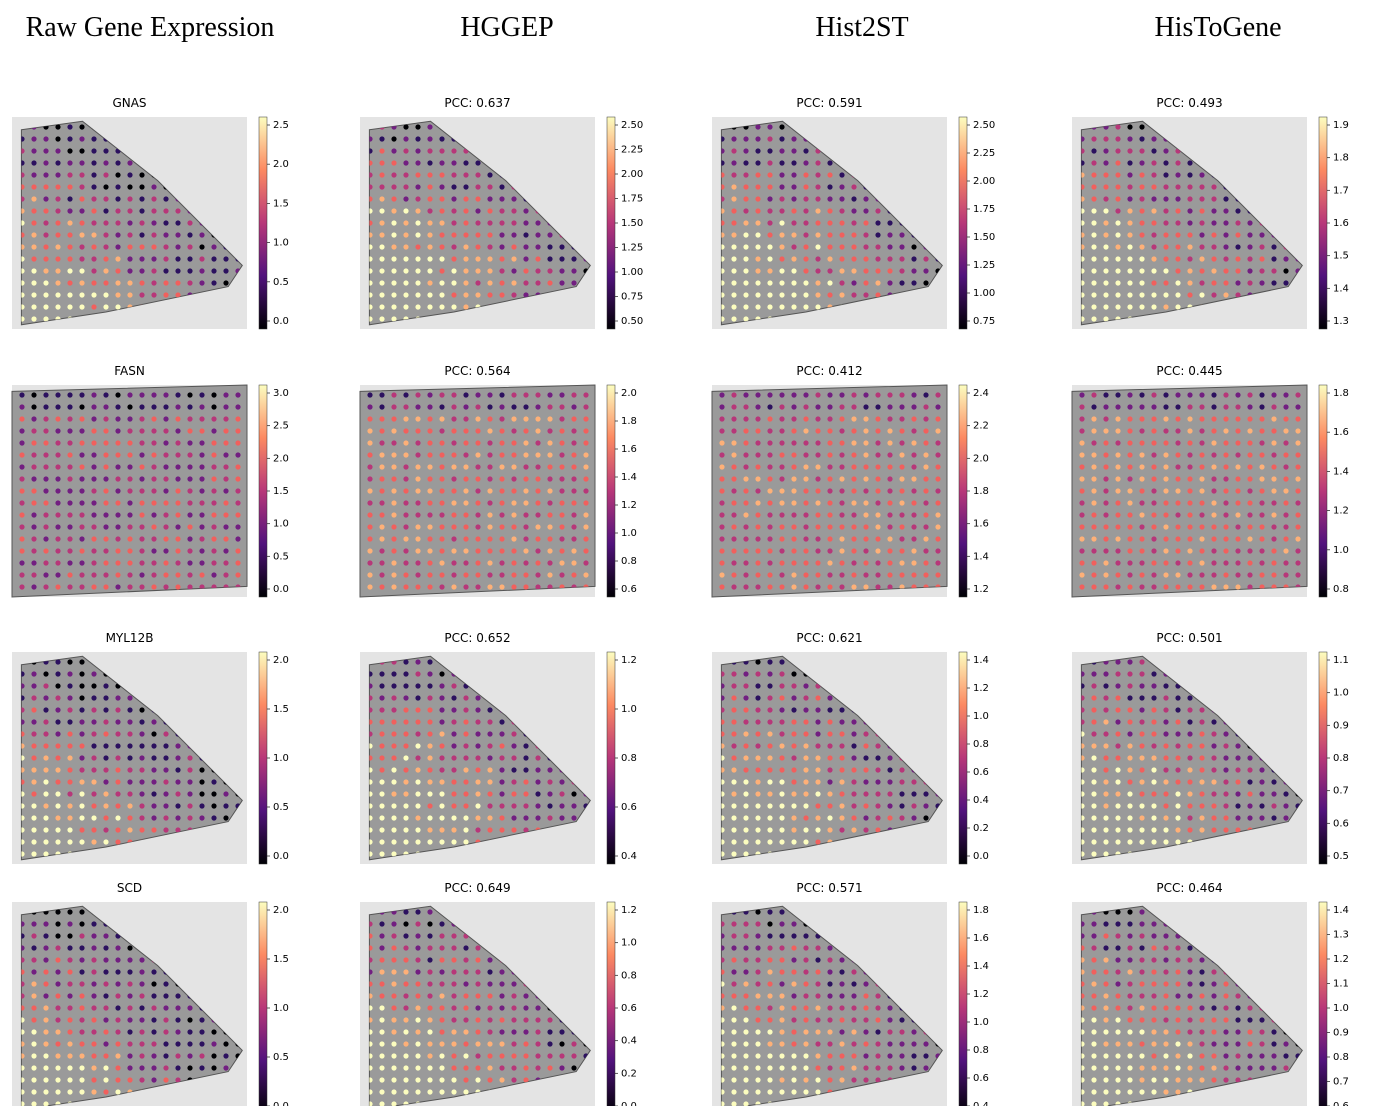 This screenshot has width=1381, height=1106. Describe the element at coordinates (281, 1103) in the screenshot. I see `colorbar-tick-label: 0.0` at that location.